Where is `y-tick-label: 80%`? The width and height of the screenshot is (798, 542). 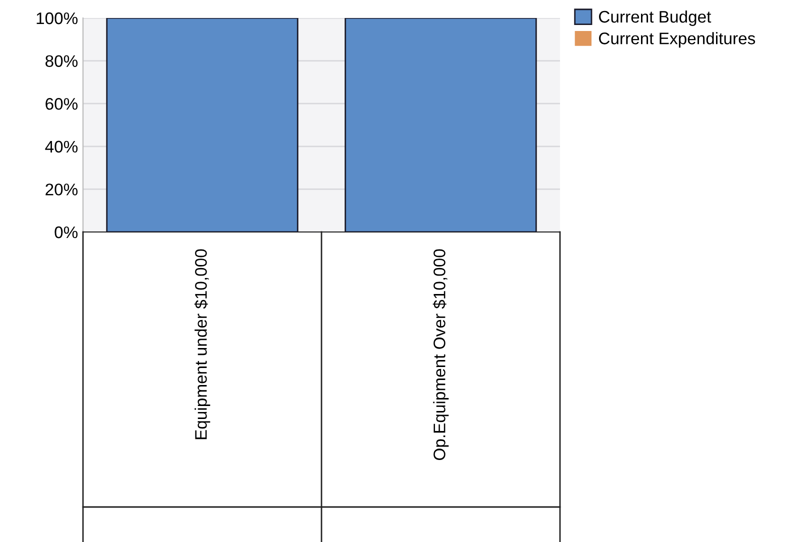
y-tick-label: 80% is located at coordinates (62, 61).